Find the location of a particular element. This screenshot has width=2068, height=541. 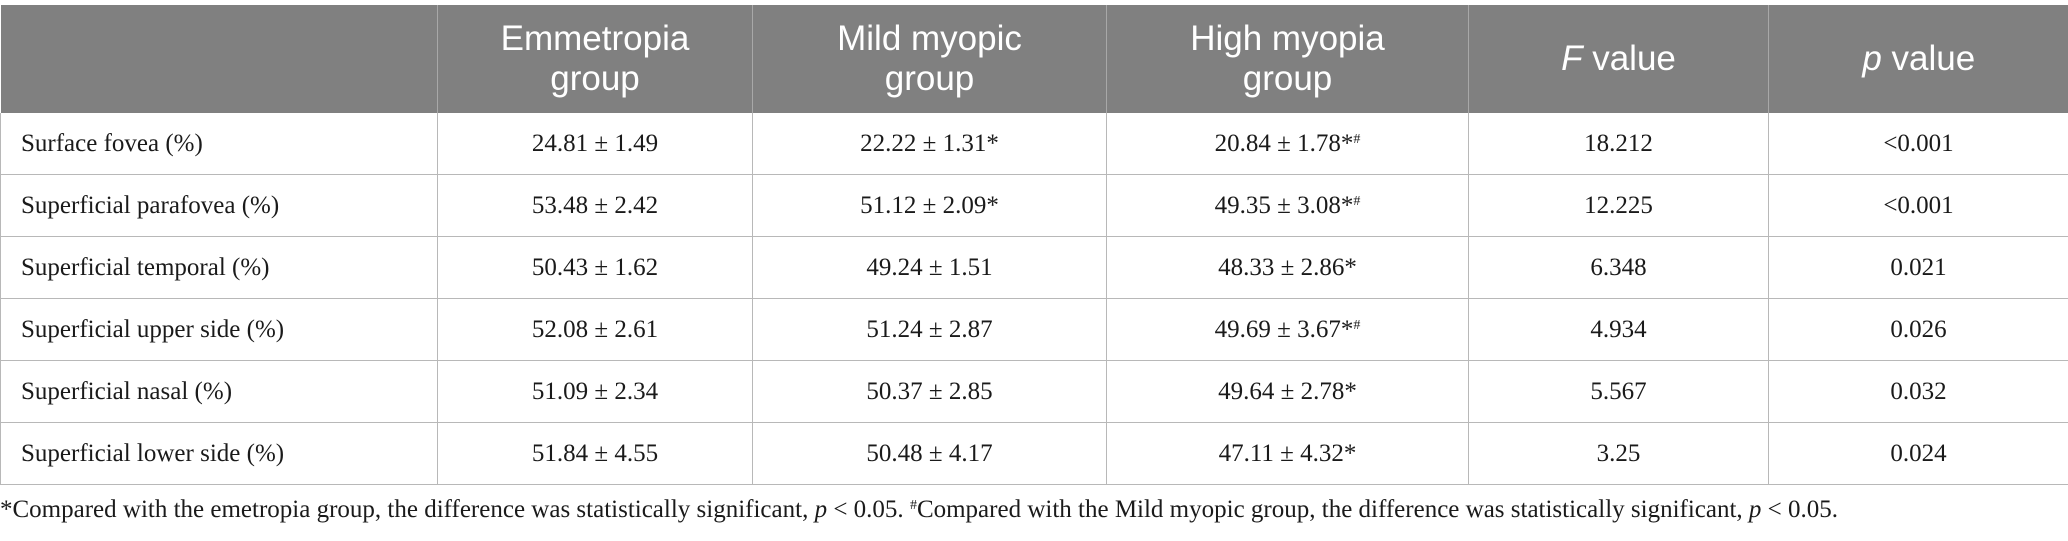

high-myopia-value-text: 49.35 ± 3.08* is located at coordinates (1284, 205).